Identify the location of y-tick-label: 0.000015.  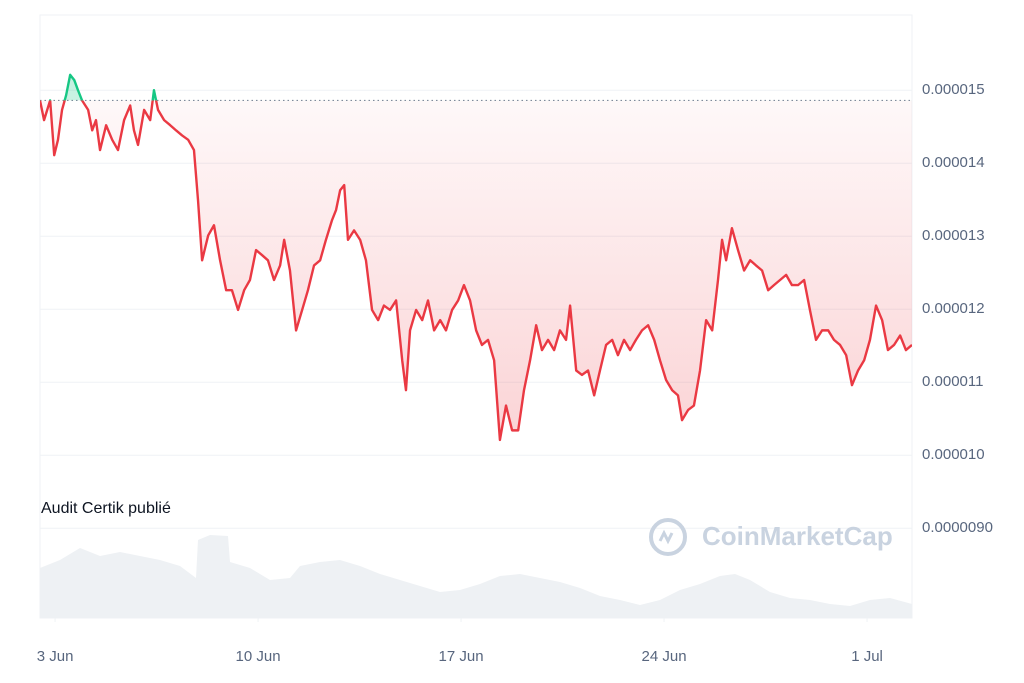
(953, 89).